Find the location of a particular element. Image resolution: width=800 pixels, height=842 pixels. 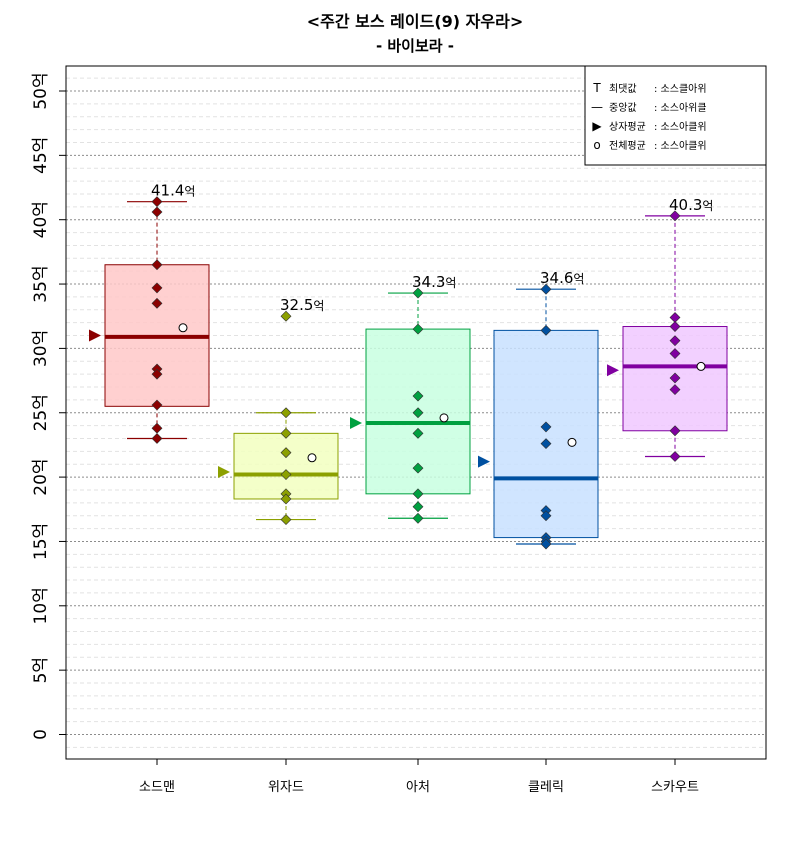

legend-value: : 소스아위클 is located at coordinates (680, 107).